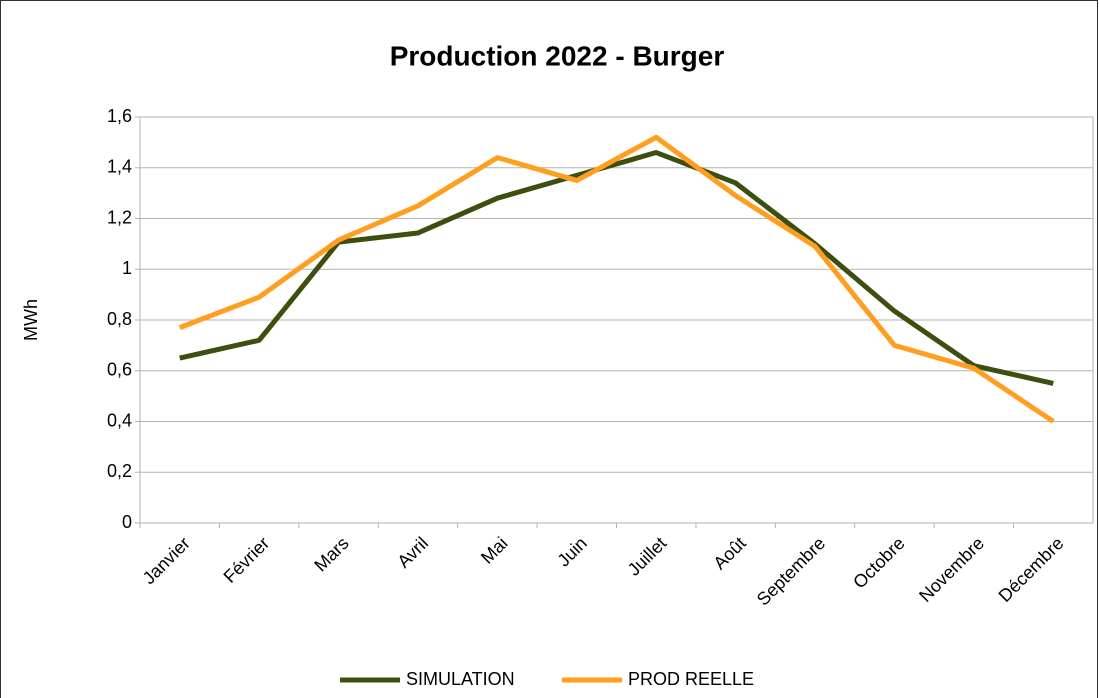 This screenshot has height=698, width=1099. Describe the element at coordinates (119, 370) in the screenshot. I see `y-tick-label: 0,6` at that location.